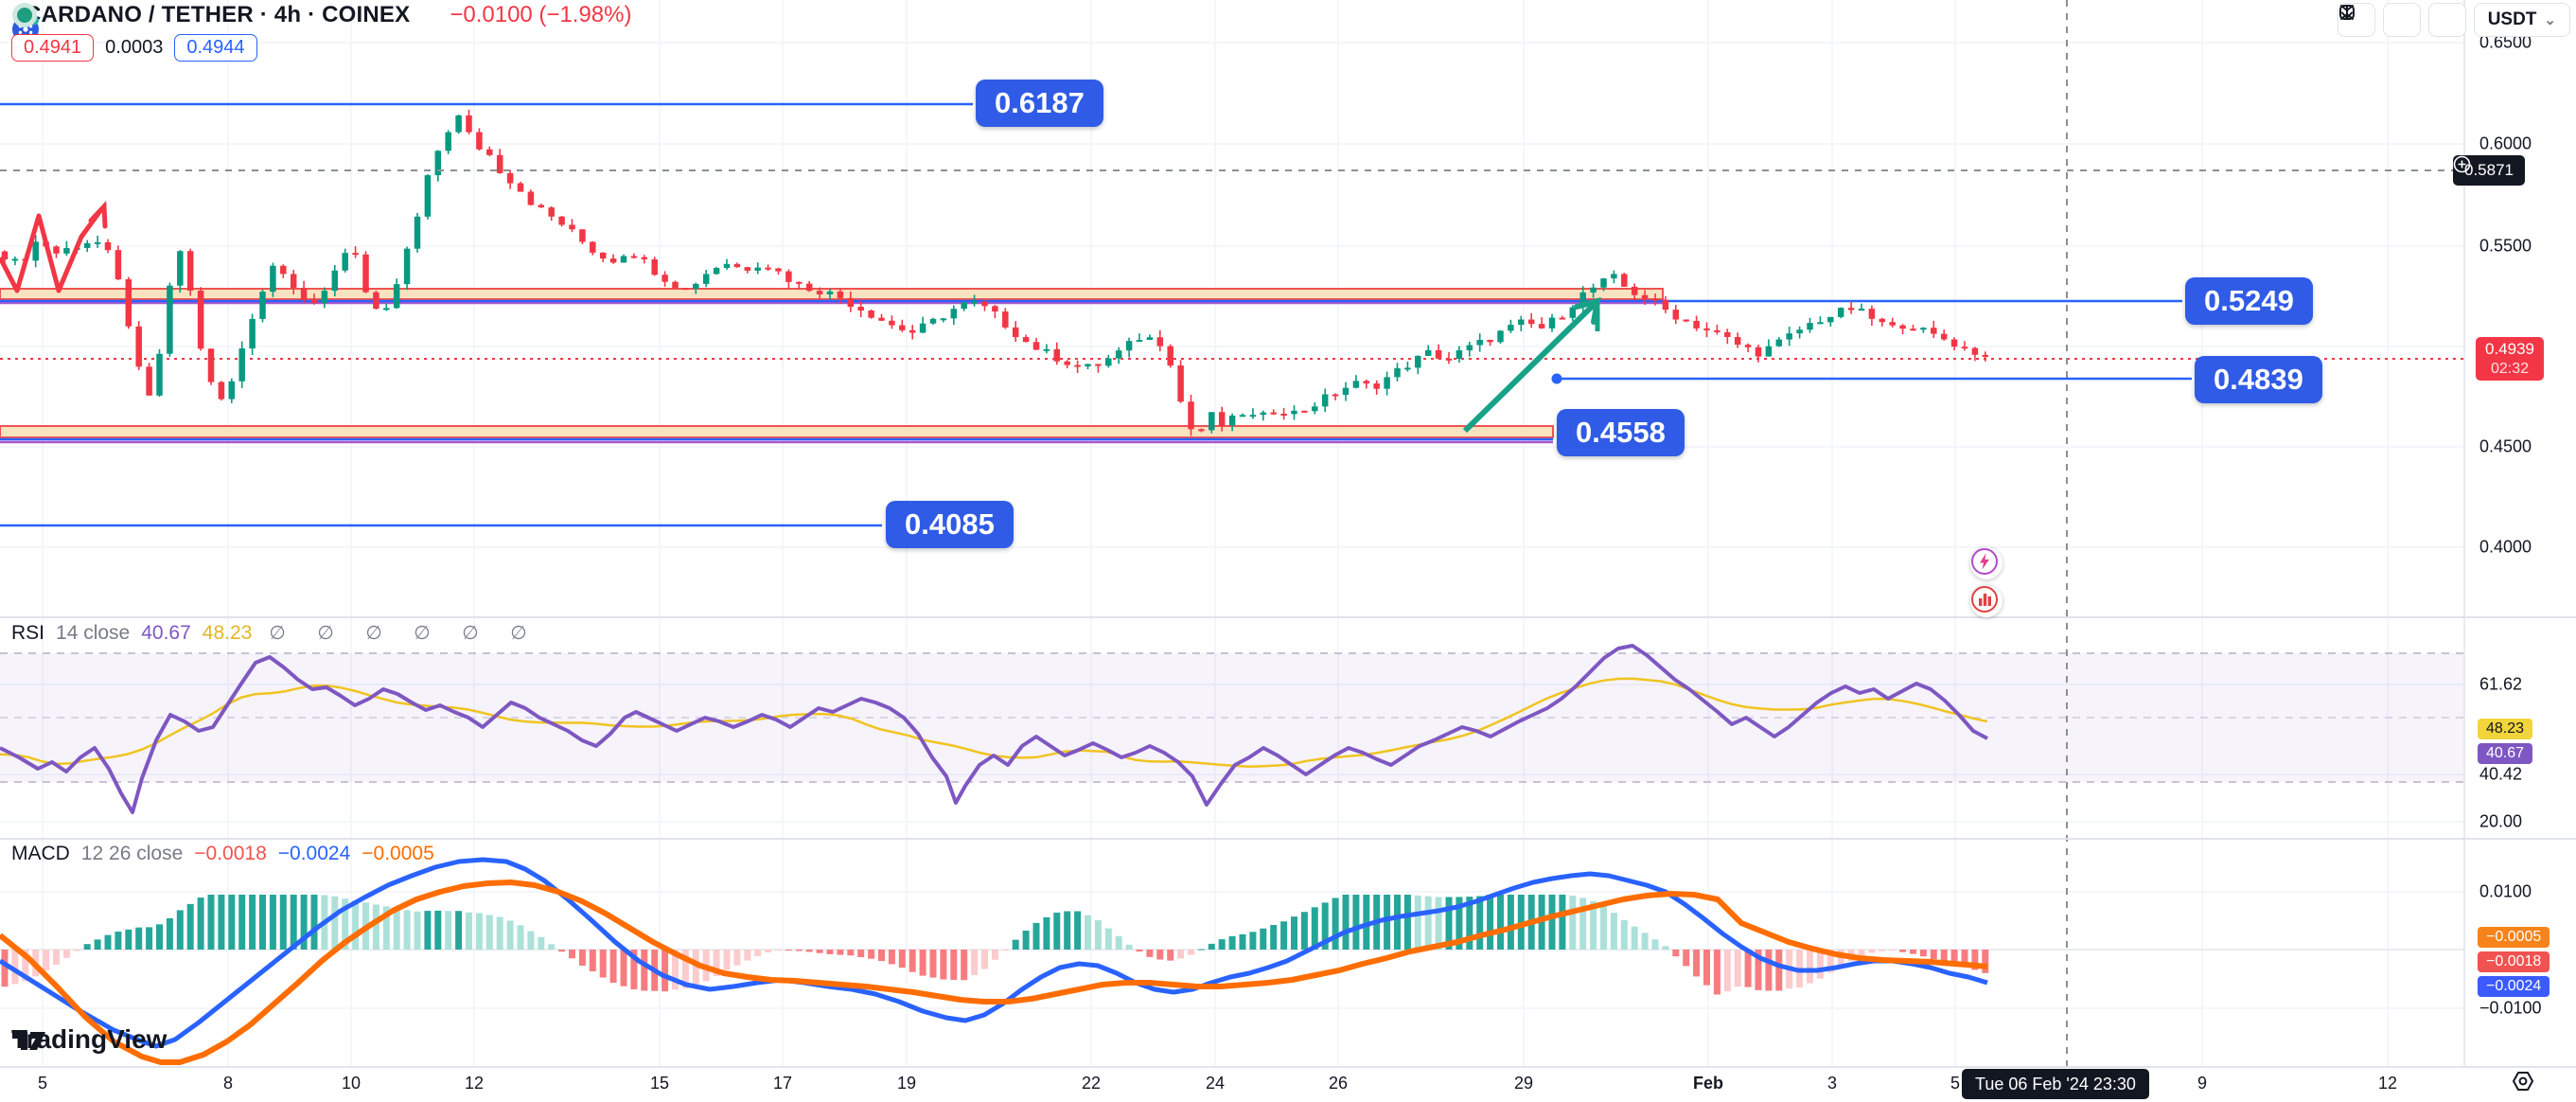  What do you see at coordinates (166, 633) in the screenshot?
I see `rsi-value: 40.67` at bounding box center [166, 633].